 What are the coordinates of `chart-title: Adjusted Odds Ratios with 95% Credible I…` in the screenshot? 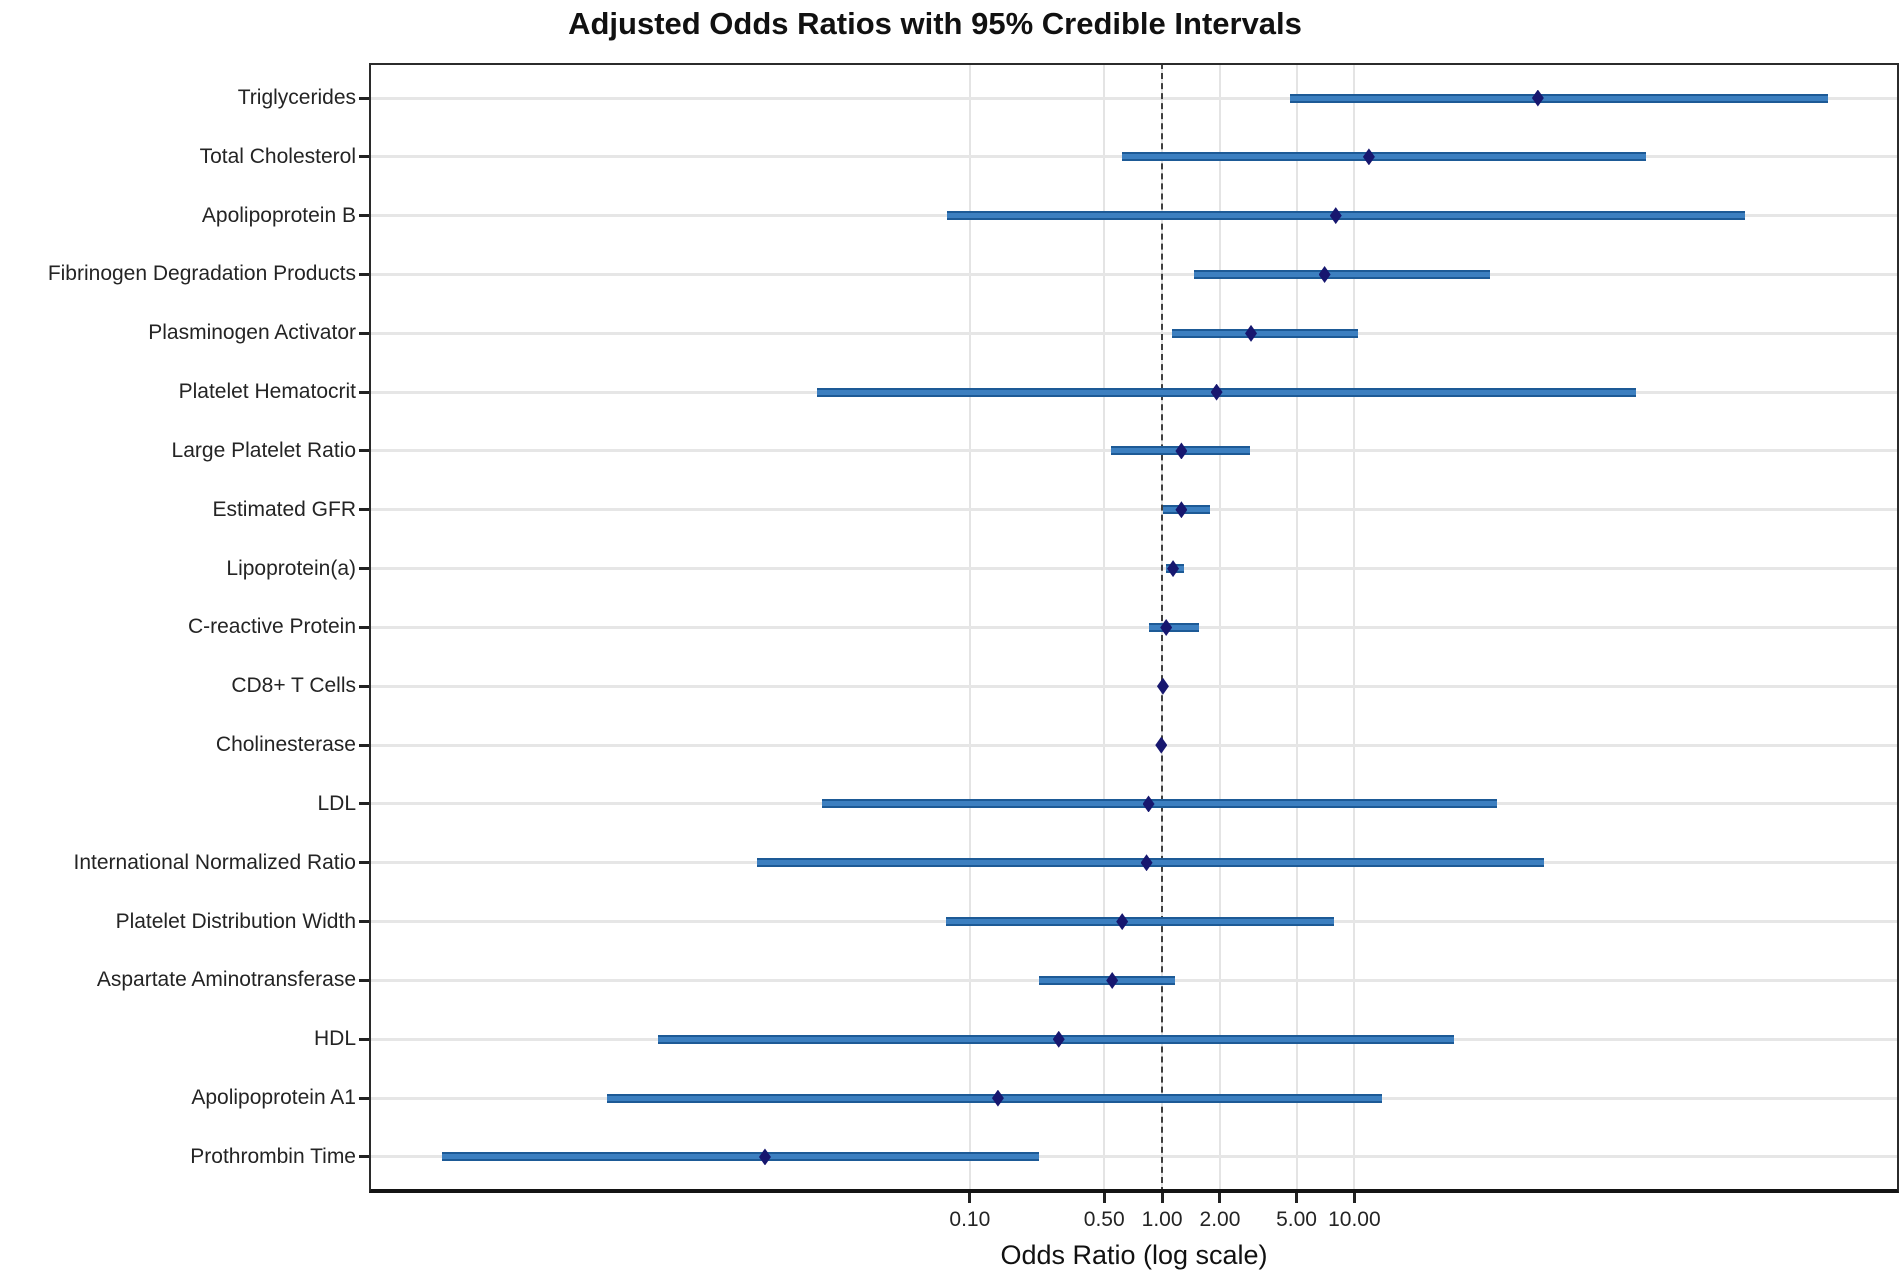 It's located at (935, 23).